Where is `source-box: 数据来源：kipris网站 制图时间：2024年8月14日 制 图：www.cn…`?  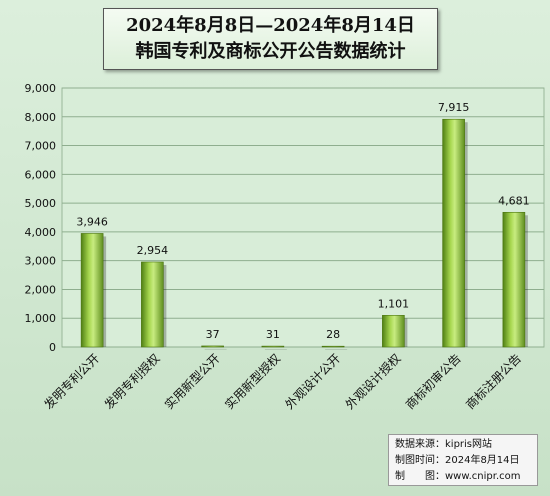
source-box: 数据来源：kipris网站 制图时间：2024年8月14日 制 图：www.cn… is located at coordinates (463, 460).